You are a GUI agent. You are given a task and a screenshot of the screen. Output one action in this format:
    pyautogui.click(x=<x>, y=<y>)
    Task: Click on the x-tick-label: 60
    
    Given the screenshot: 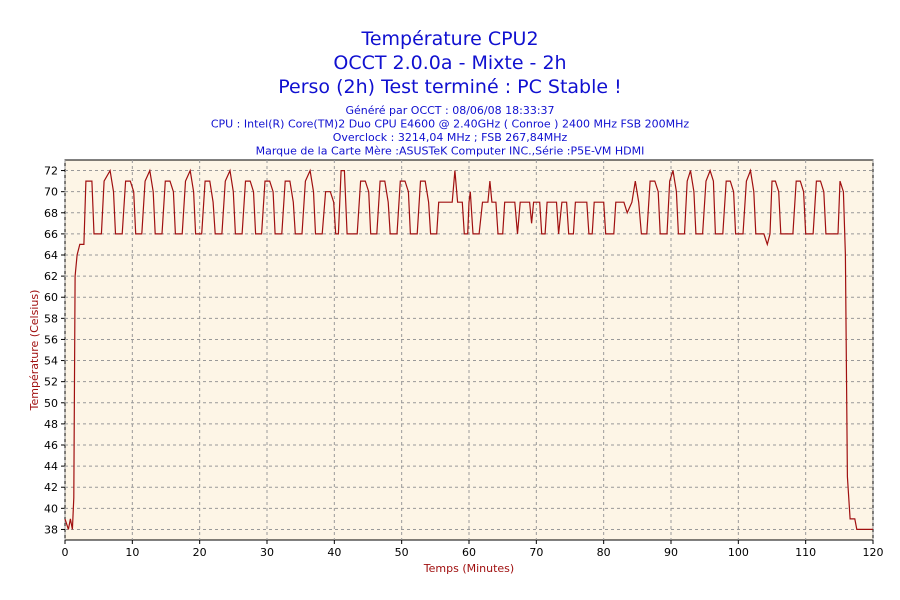 What is the action you would take?
    pyautogui.click(x=469, y=552)
    